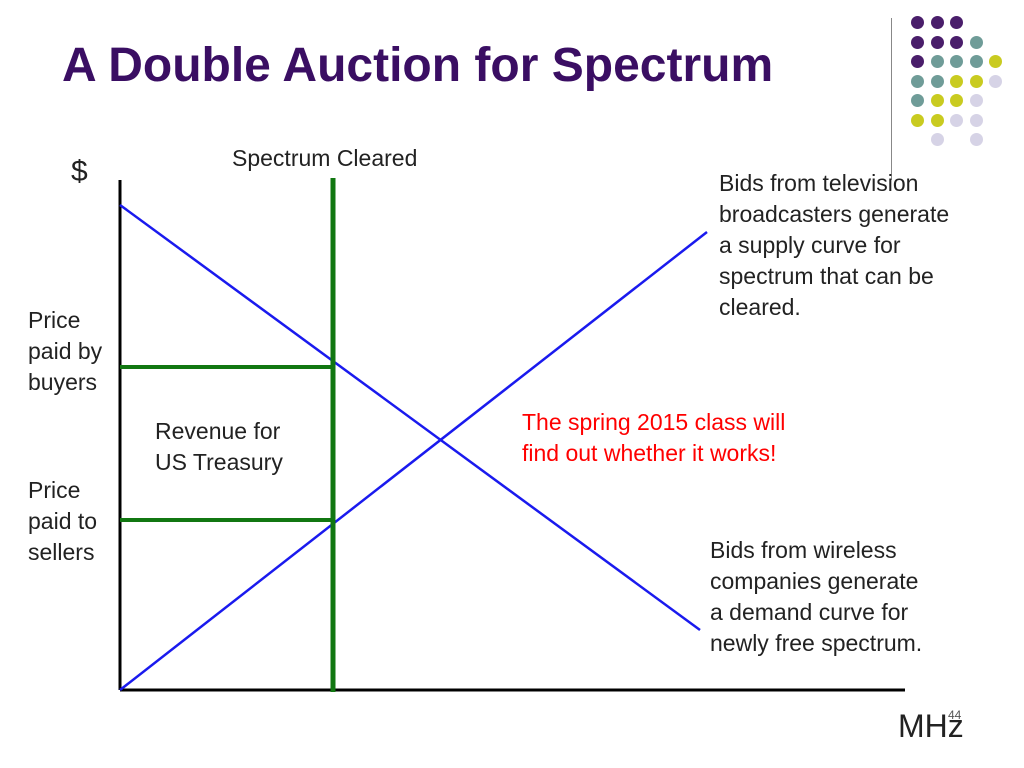 The height and width of the screenshot is (768, 1024). I want to click on buyer-price-label: Price paid by buyers, so click(65, 351).